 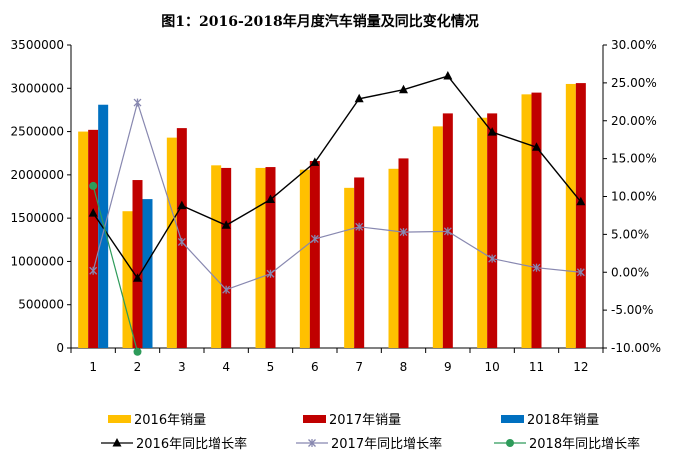 What do you see at coordinates (93, 185) in the screenshot?
I see `point-2018年同比增长率-1` at bounding box center [93, 185].